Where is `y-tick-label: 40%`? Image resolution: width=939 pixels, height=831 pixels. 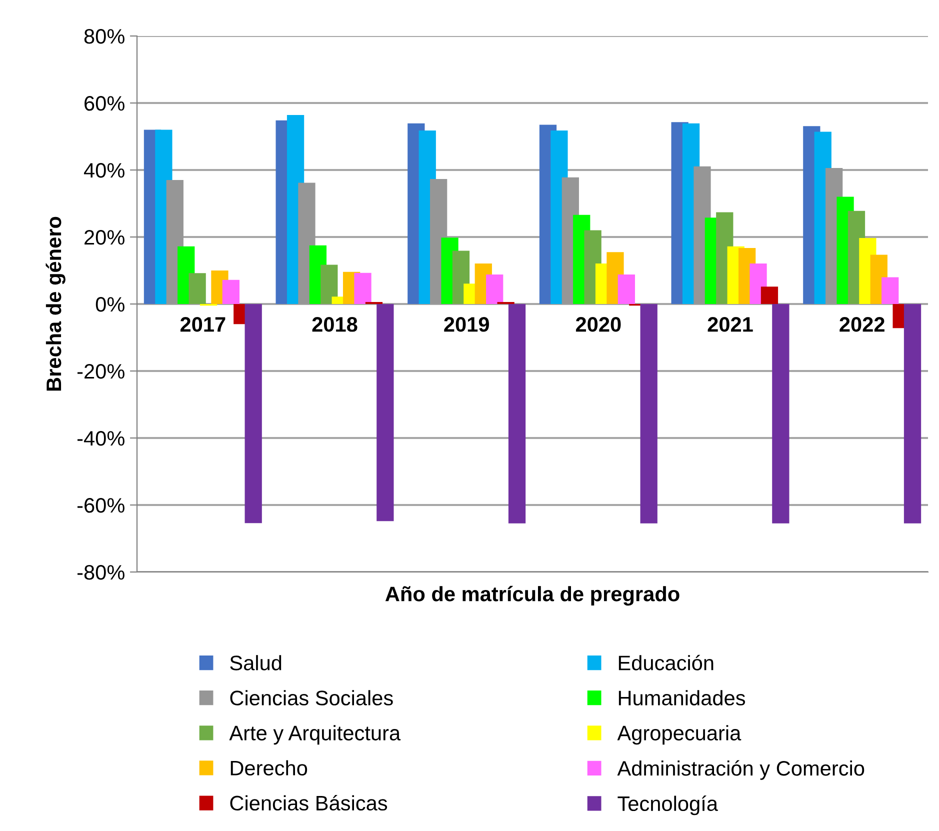 y-tick-label: 40% is located at coordinates (104, 170).